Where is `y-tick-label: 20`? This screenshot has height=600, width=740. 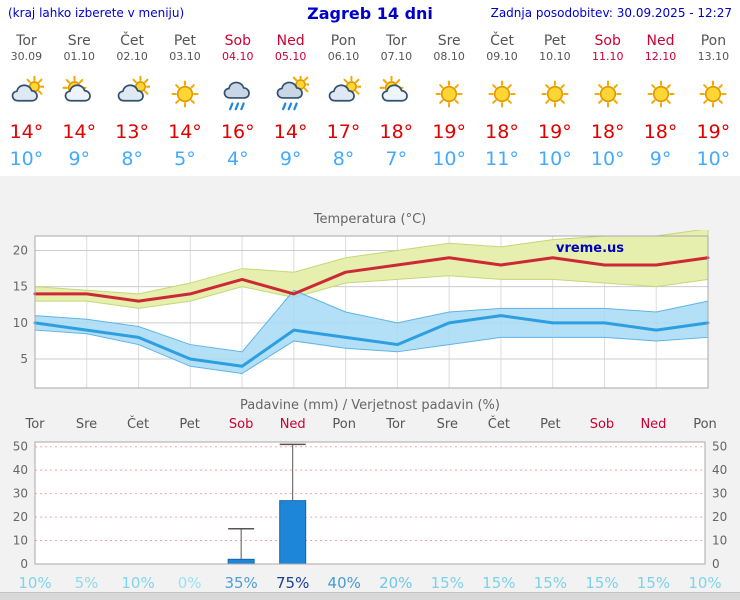 y-tick-label: 20 is located at coordinates (20, 250).